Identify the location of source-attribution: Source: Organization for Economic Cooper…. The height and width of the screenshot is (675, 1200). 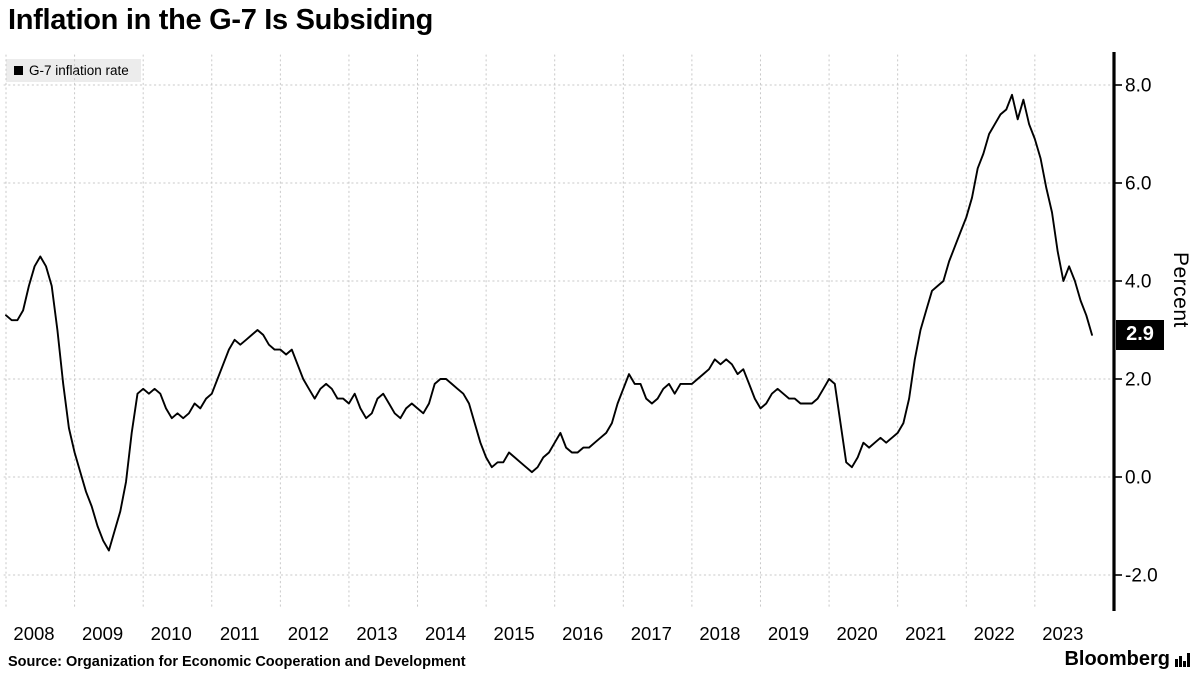
(237, 662).